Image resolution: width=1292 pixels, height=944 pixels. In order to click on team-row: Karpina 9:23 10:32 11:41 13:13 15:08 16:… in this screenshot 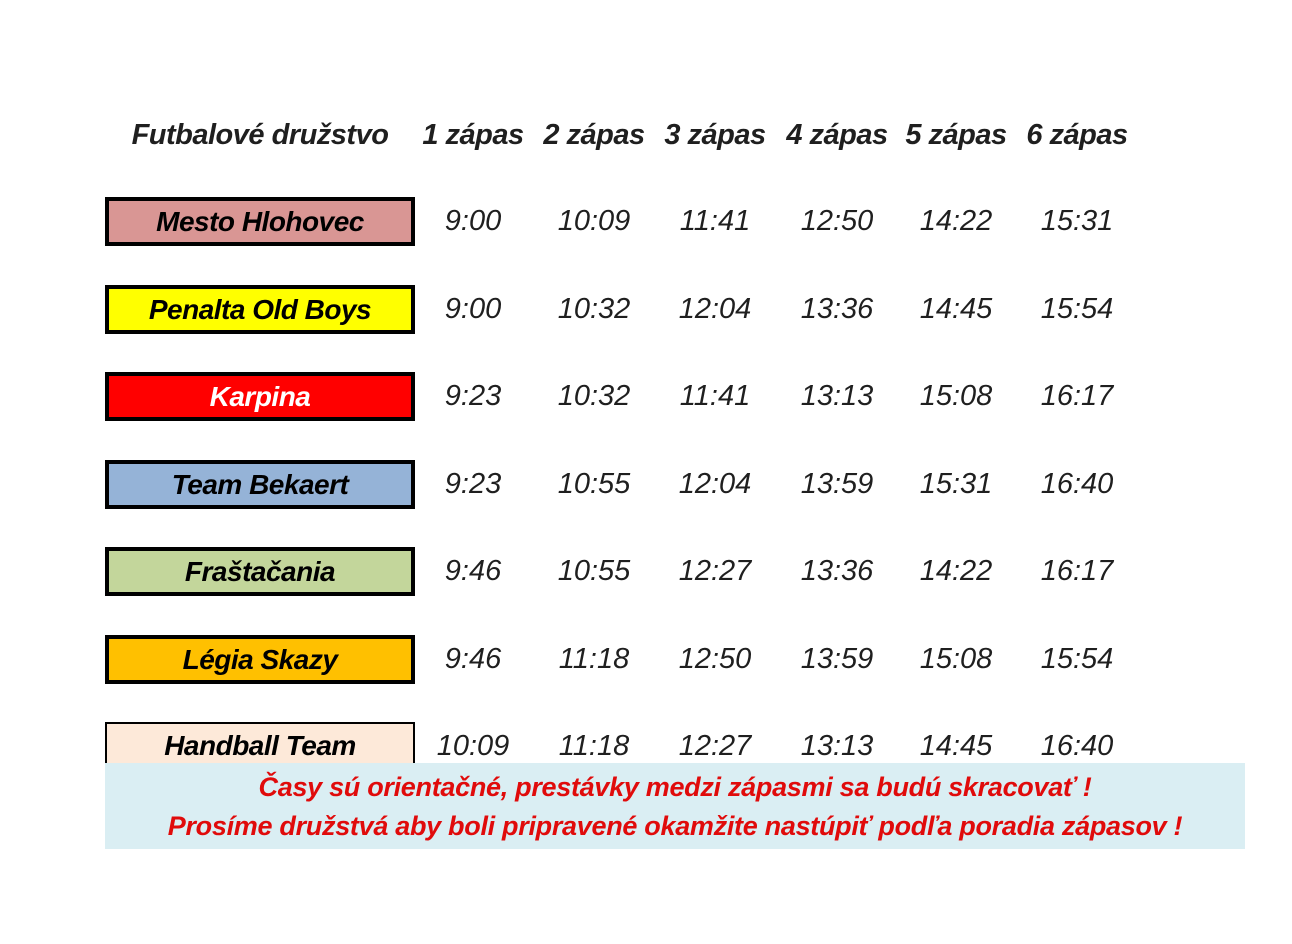, I will do `click(646, 396)`.